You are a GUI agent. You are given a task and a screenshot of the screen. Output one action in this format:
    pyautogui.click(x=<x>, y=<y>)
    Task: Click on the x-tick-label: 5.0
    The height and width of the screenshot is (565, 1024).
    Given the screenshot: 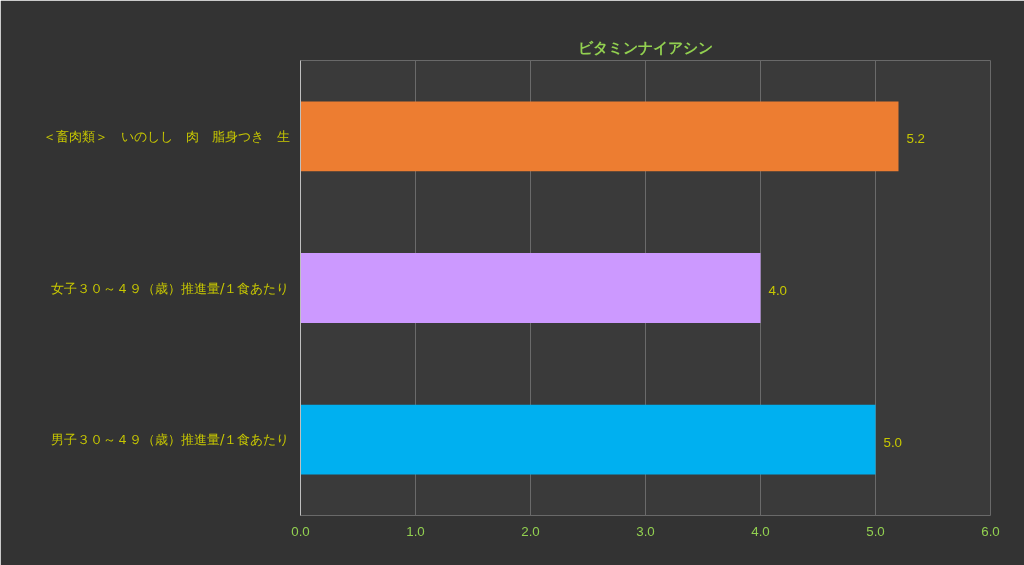 What is the action you would take?
    pyautogui.click(x=875, y=531)
    